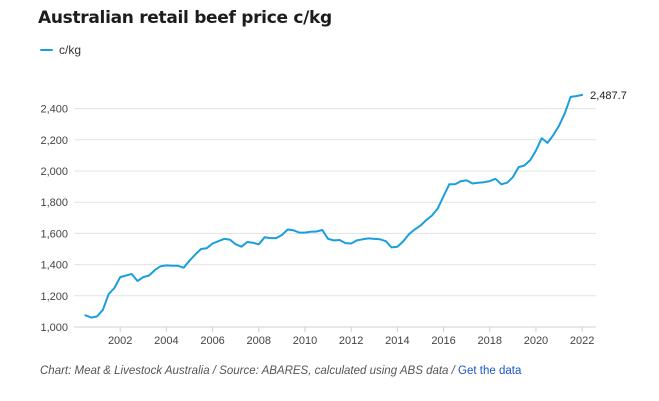 The width and height of the screenshot is (659, 401). What do you see at coordinates (46, 50) in the screenshot?
I see `legend-swatch` at bounding box center [46, 50].